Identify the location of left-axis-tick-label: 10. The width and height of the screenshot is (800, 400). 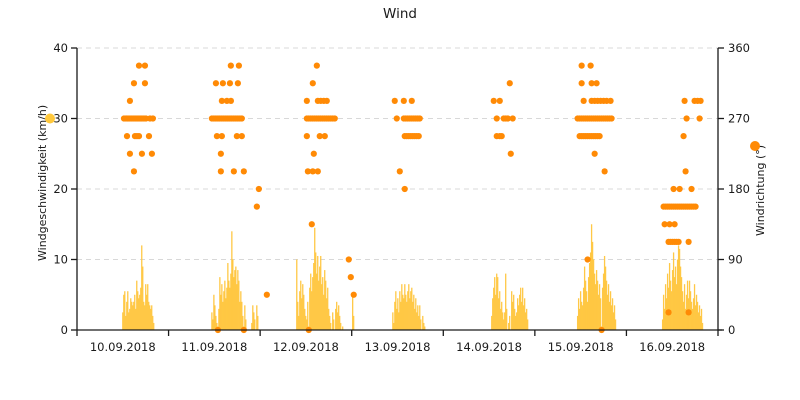
(60, 260).